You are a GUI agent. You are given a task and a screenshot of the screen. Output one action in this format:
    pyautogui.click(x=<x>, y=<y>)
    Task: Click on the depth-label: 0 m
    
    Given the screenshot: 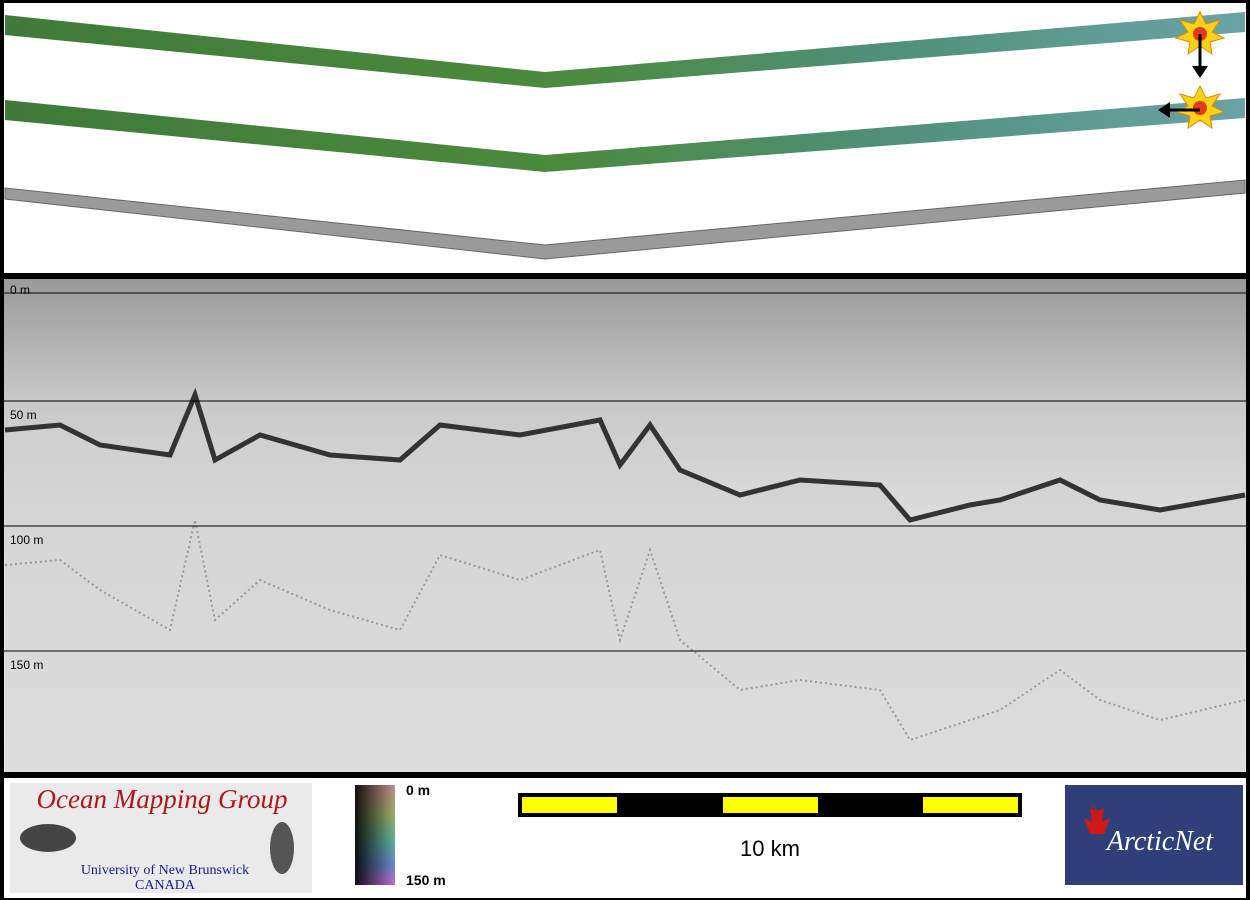 What is the action you would take?
    pyautogui.click(x=20, y=290)
    